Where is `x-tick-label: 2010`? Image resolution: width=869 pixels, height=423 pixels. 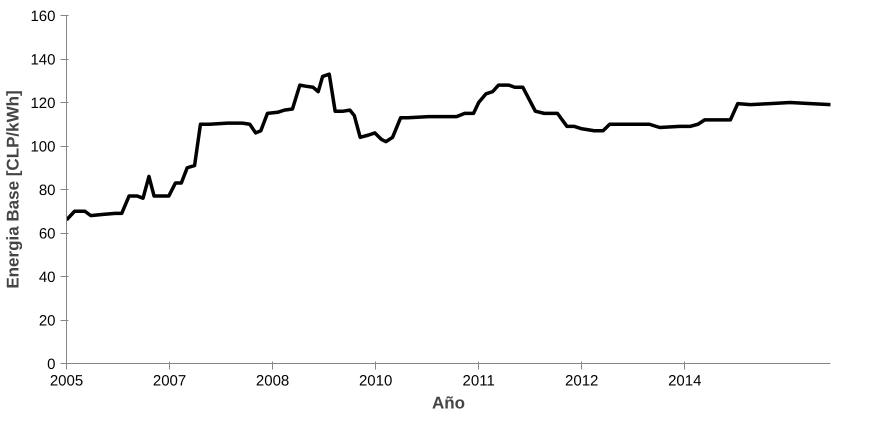 x-tick-label: 2010 is located at coordinates (375, 381).